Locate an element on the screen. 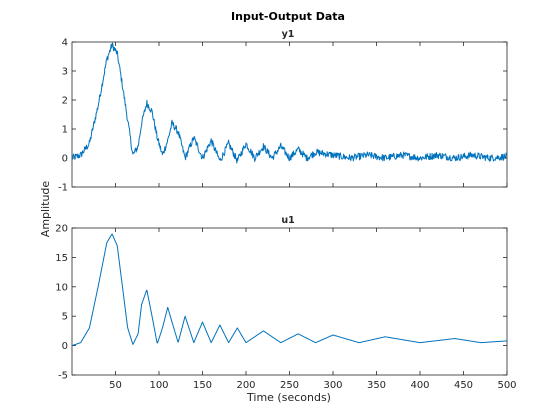 This screenshot has width=560, height=420. panel-u1-xtick-label: 450 is located at coordinates (463, 385).